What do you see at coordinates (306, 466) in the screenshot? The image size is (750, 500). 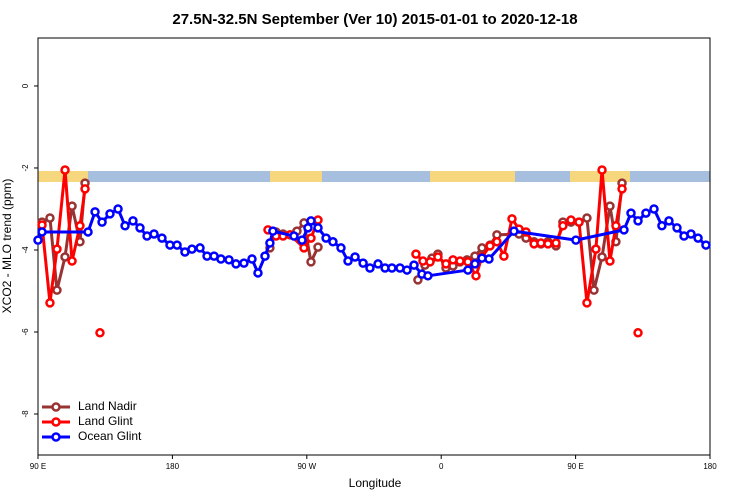 I see `x-tick-label: 90 W` at bounding box center [306, 466].